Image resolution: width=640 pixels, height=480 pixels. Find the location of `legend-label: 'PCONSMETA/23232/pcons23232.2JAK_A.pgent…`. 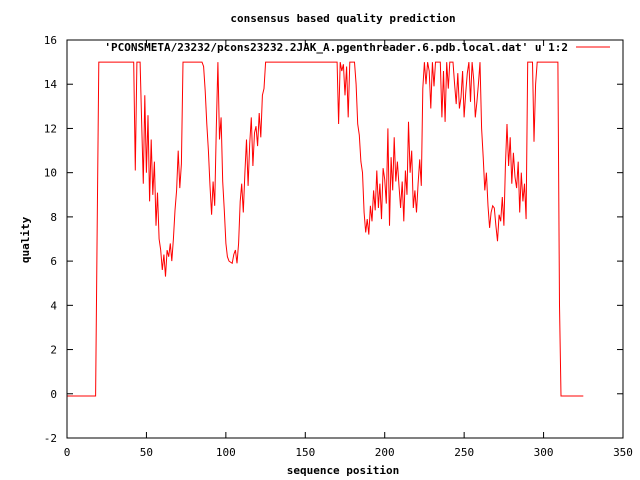

legend-label: 'PCONSMETA/23232/pcons23232.2JAK_A.pgent… is located at coordinates (336, 47).